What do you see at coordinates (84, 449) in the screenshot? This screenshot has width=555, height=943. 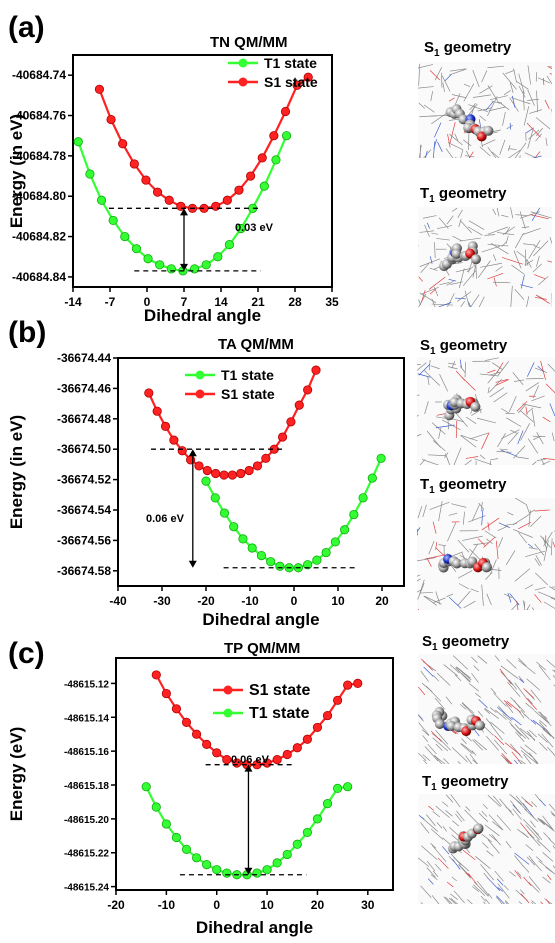 I see `y-tick-label: -36674.50` at bounding box center [84, 449].